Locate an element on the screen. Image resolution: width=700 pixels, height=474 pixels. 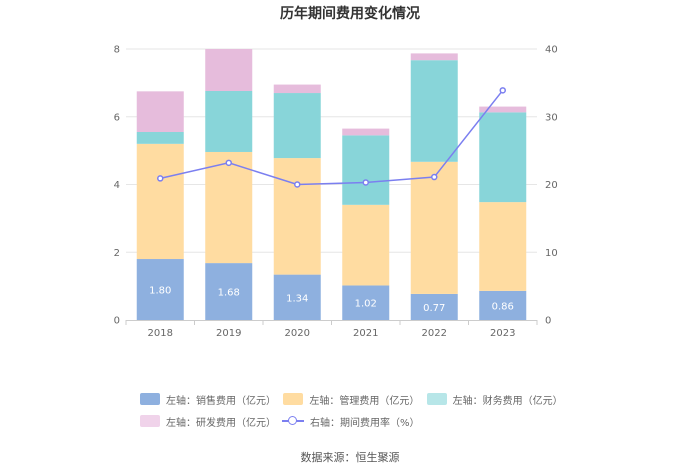
legend-label: 左轴：管理费用（亿元） is located at coordinates (364, 401).